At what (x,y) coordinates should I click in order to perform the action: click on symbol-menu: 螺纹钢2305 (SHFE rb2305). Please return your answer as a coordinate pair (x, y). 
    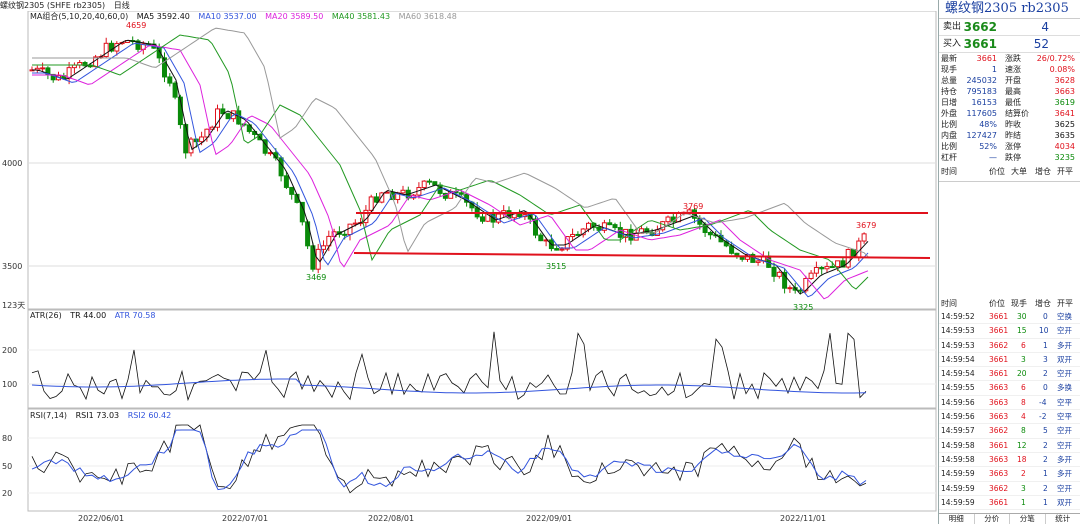
    Looking at the image, I should click on (53, 5).